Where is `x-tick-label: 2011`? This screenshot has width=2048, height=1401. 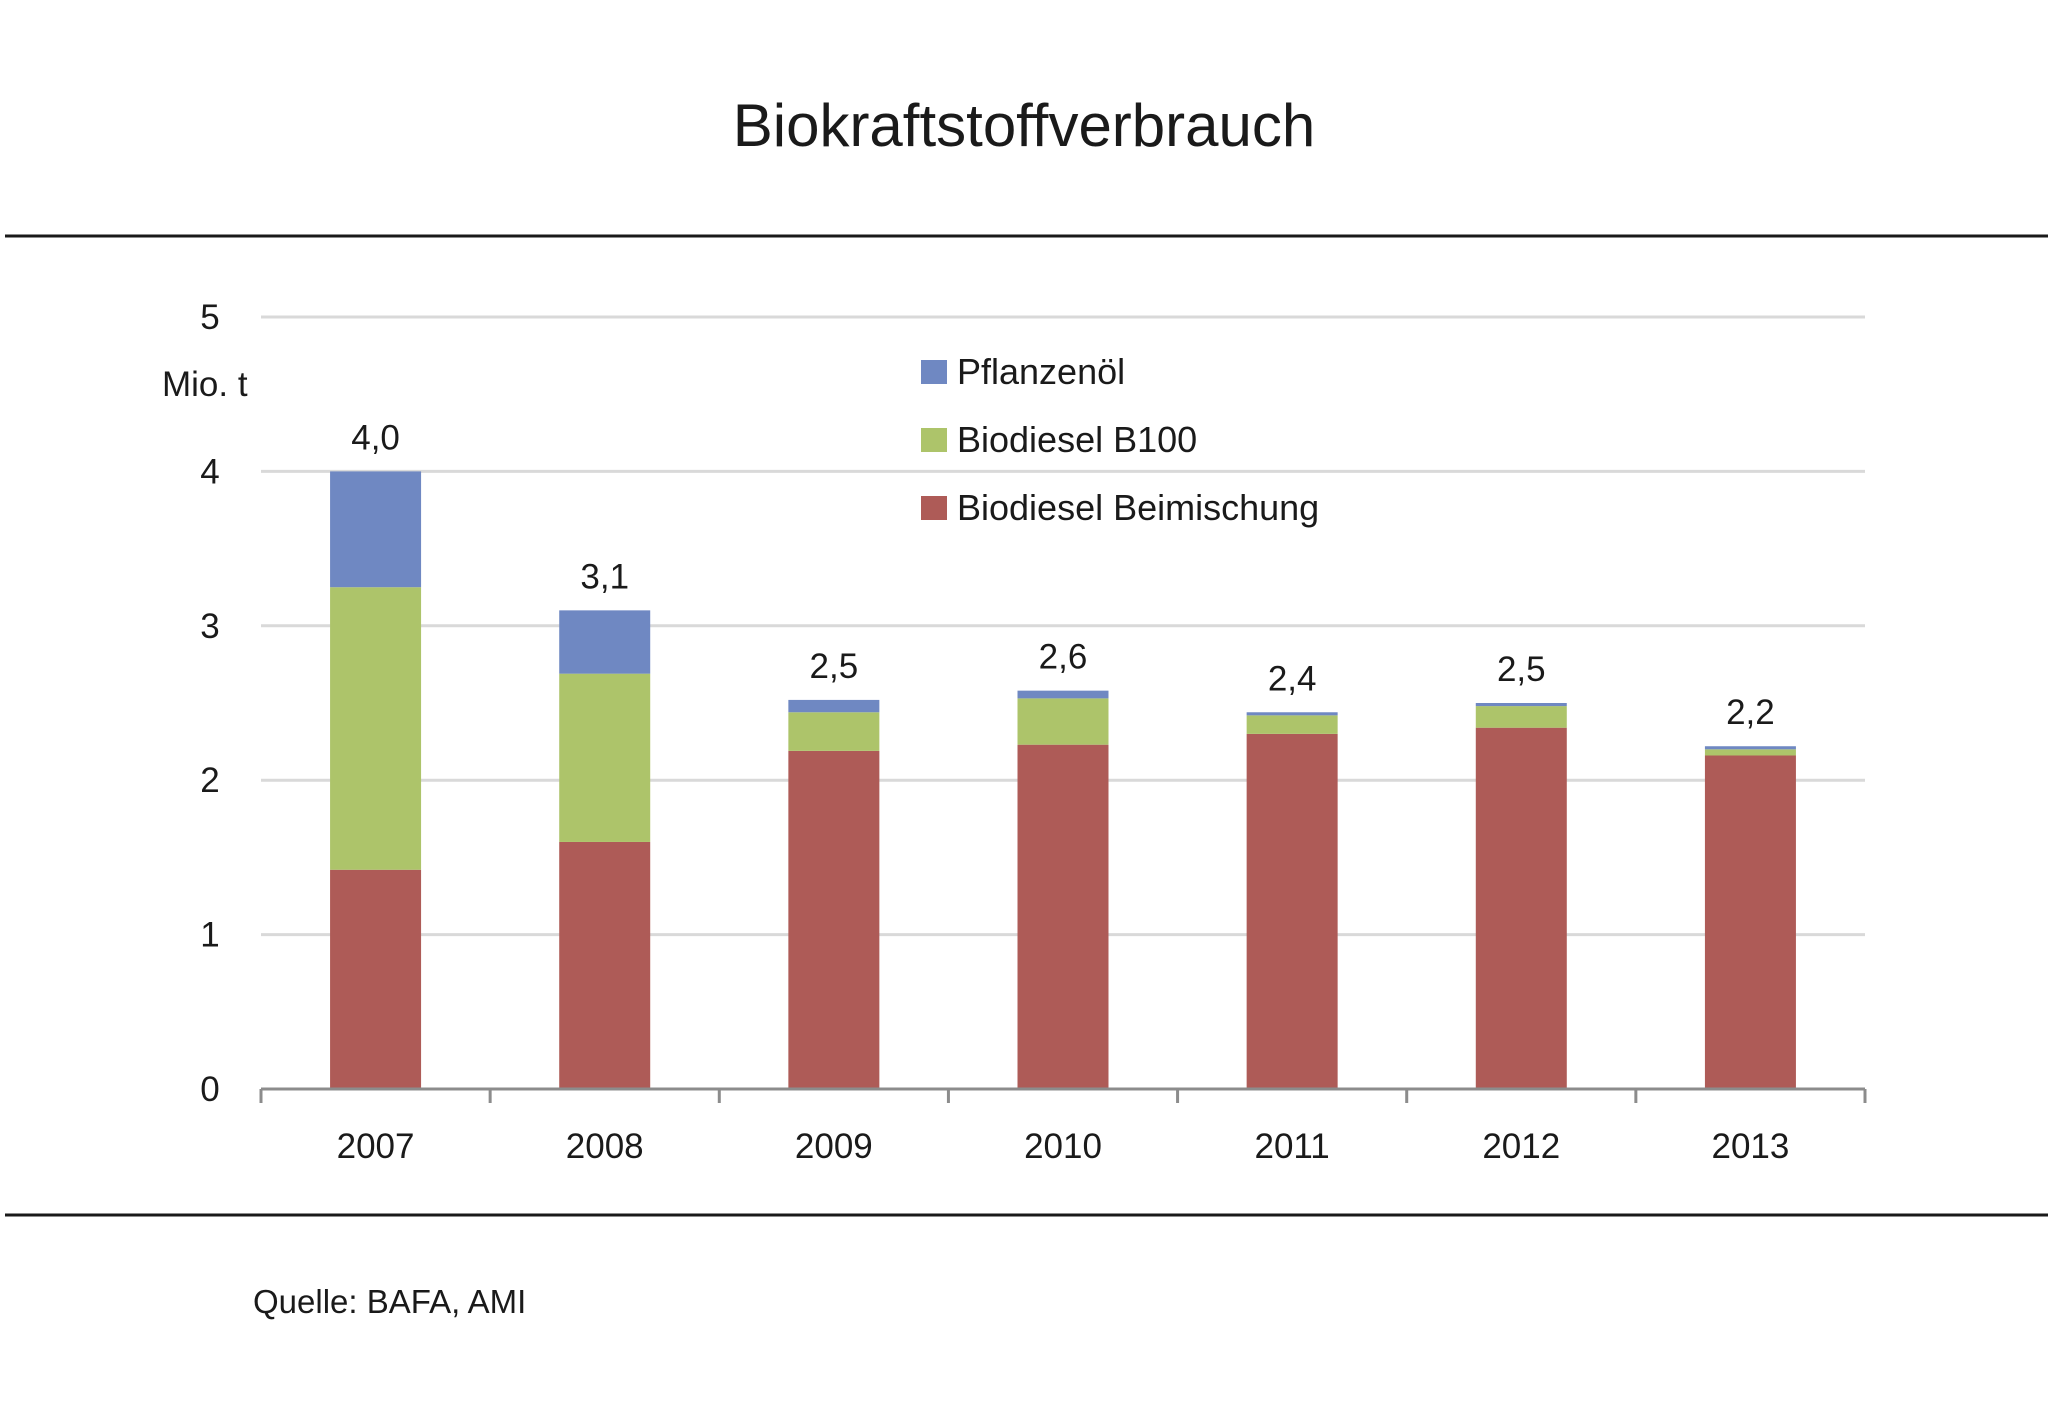 x-tick-label: 2011 is located at coordinates (1292, 1146).